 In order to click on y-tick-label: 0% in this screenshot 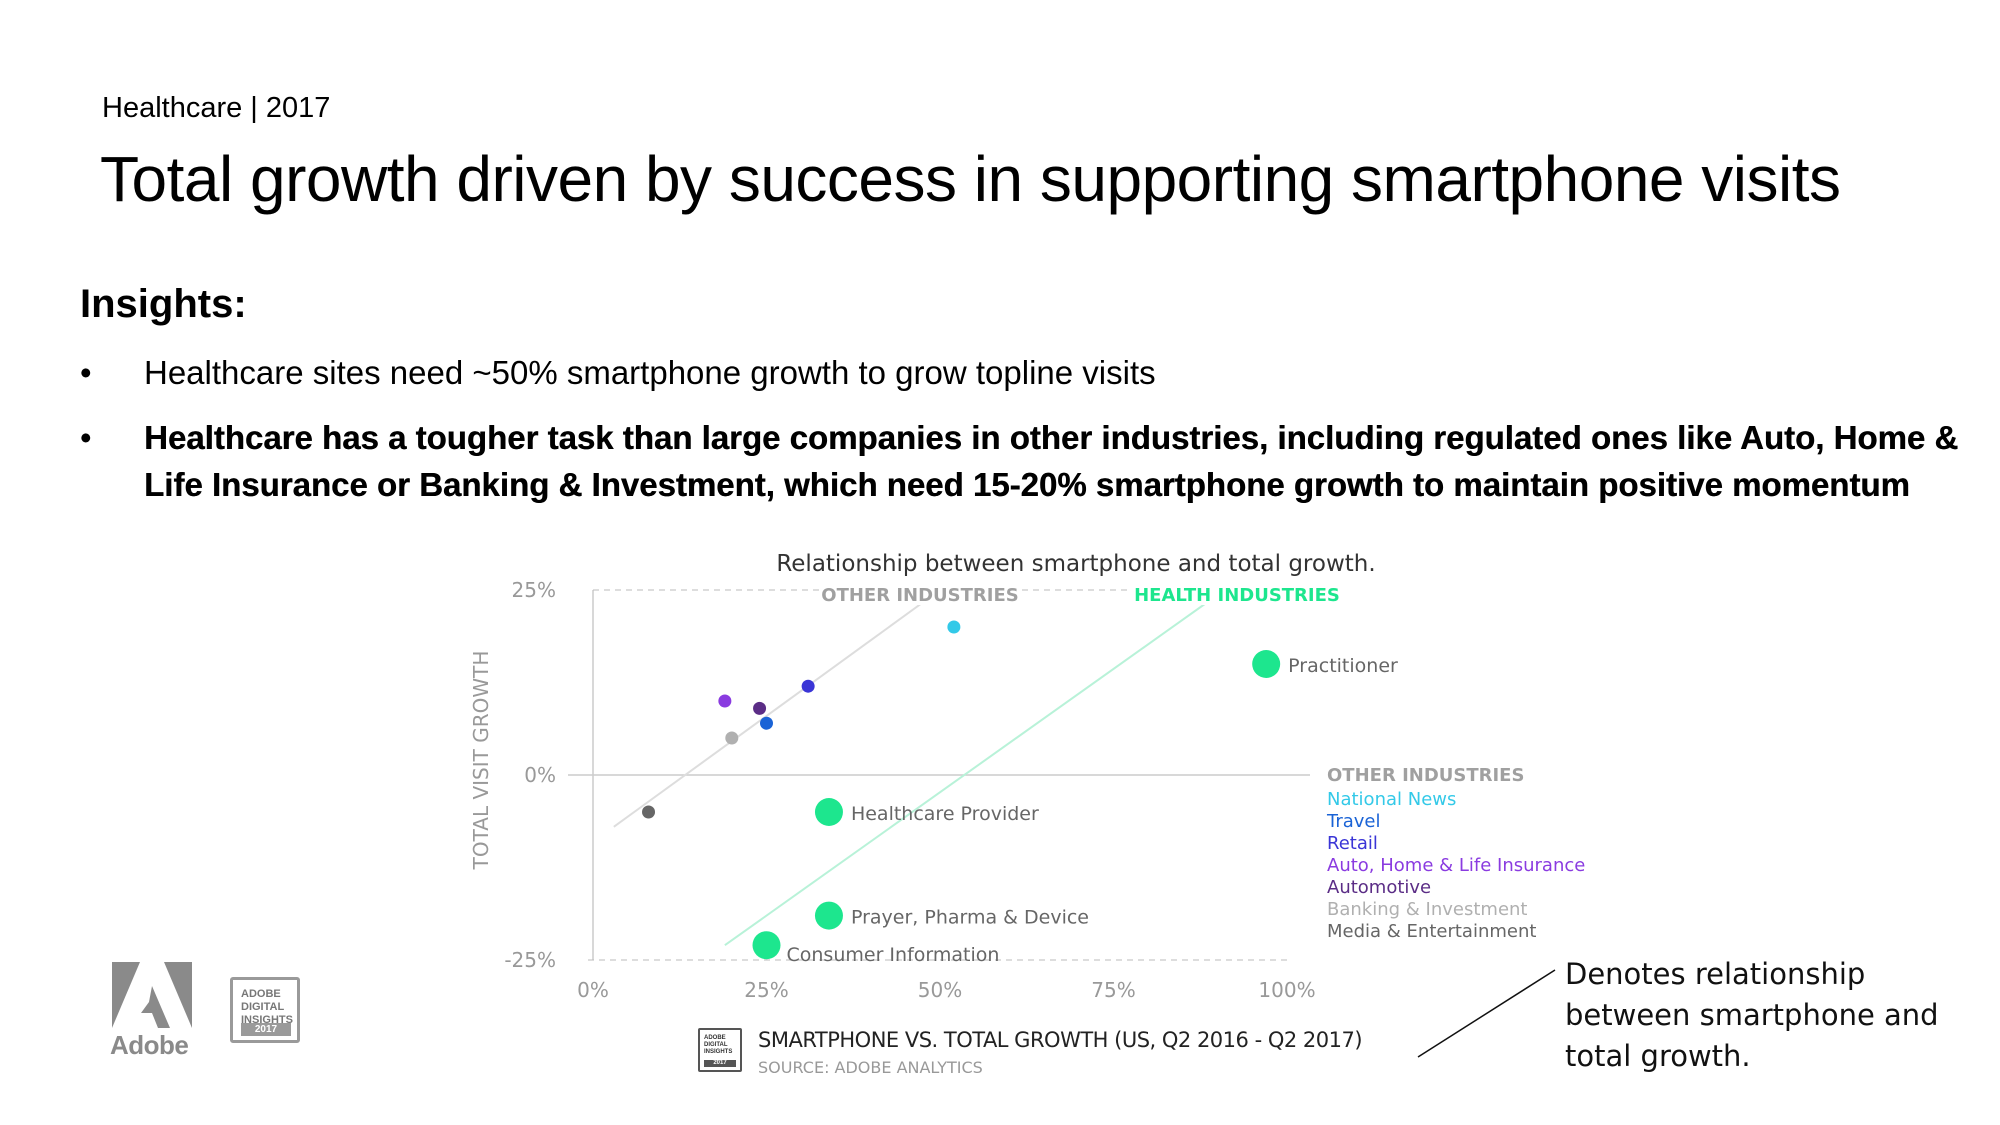, I will do `click(540, 775)`.